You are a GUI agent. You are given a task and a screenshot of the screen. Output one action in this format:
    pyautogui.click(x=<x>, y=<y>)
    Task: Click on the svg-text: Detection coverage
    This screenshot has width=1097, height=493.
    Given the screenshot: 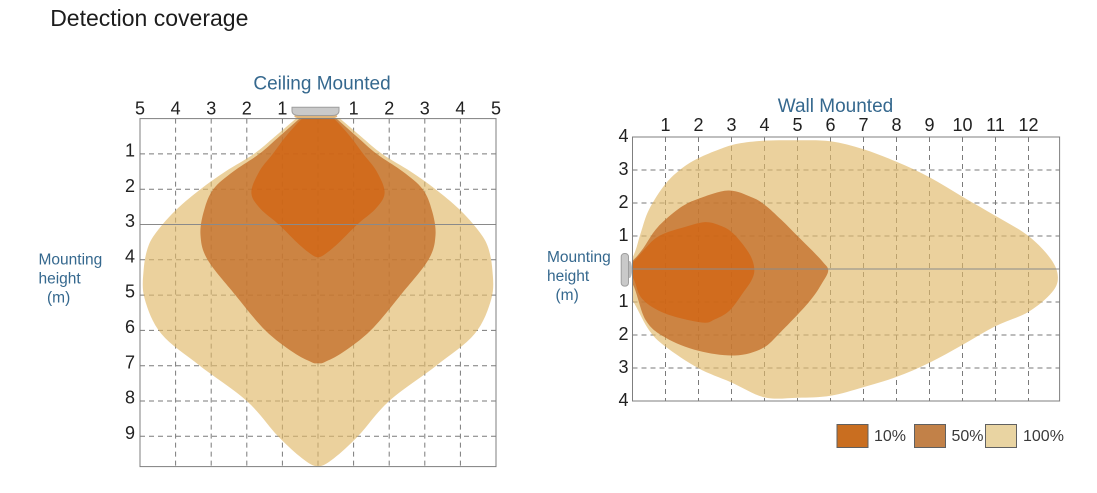 What is the action you would take?
    pyautogui.click(x=149, y=18)
    